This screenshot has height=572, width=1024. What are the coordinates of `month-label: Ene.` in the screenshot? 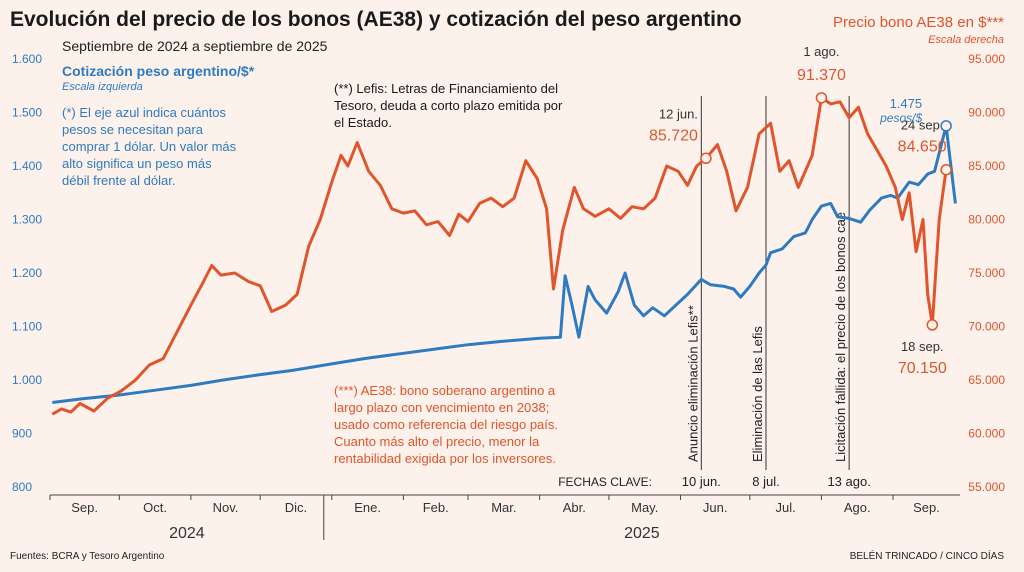 It's located at (367, 507).